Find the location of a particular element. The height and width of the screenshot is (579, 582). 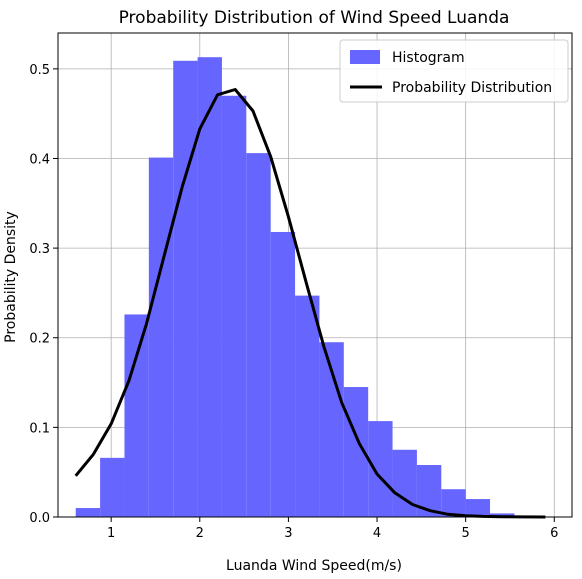

legend: Histogram Probability Distribution is located at coordinates (454, 71).